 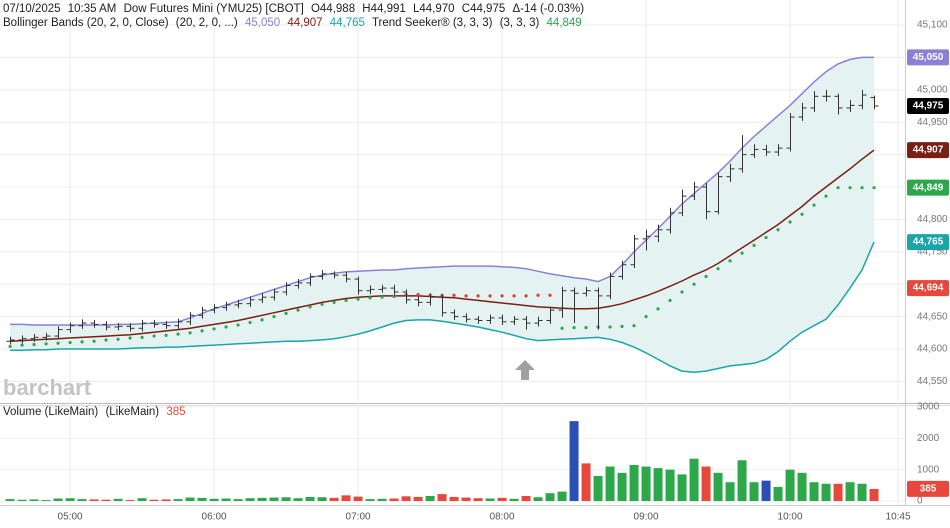 What do you see at coordinates (928, 288) in the screenshot?
I see `price-tag-label: 44,694` at bounding box center [928, 288].